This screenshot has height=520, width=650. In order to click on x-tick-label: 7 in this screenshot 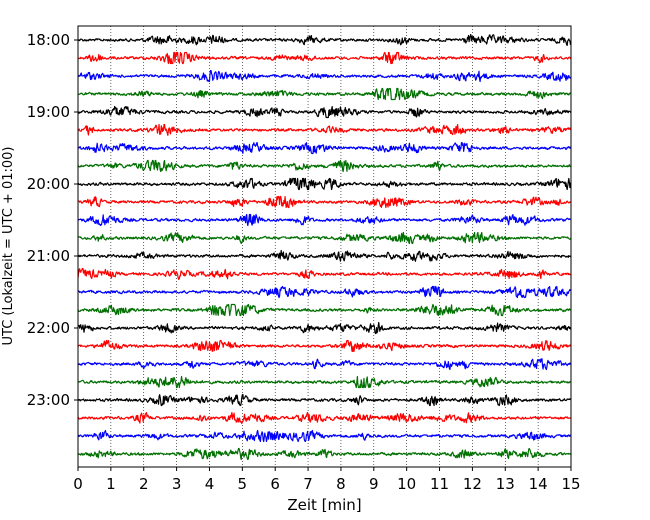, I will do `click(308, 484)`.